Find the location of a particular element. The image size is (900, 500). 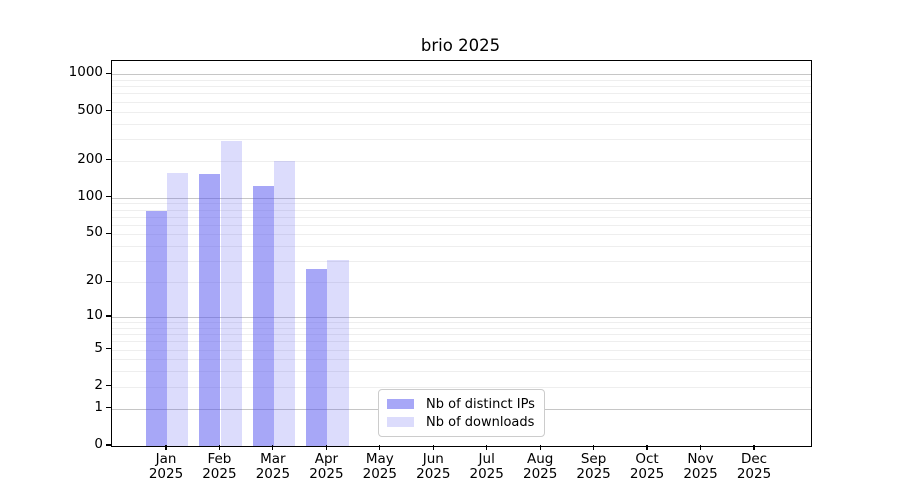

x-tick-label-nov: Nov 2025 is located at coordinates (701, 467).